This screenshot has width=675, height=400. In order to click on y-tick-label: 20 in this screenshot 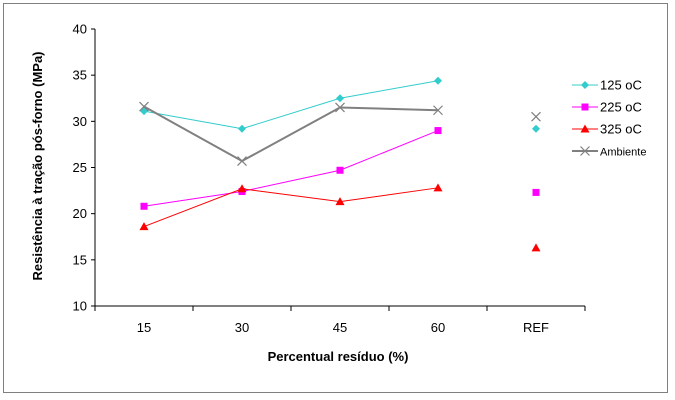, I will do `click(80, 213)`.